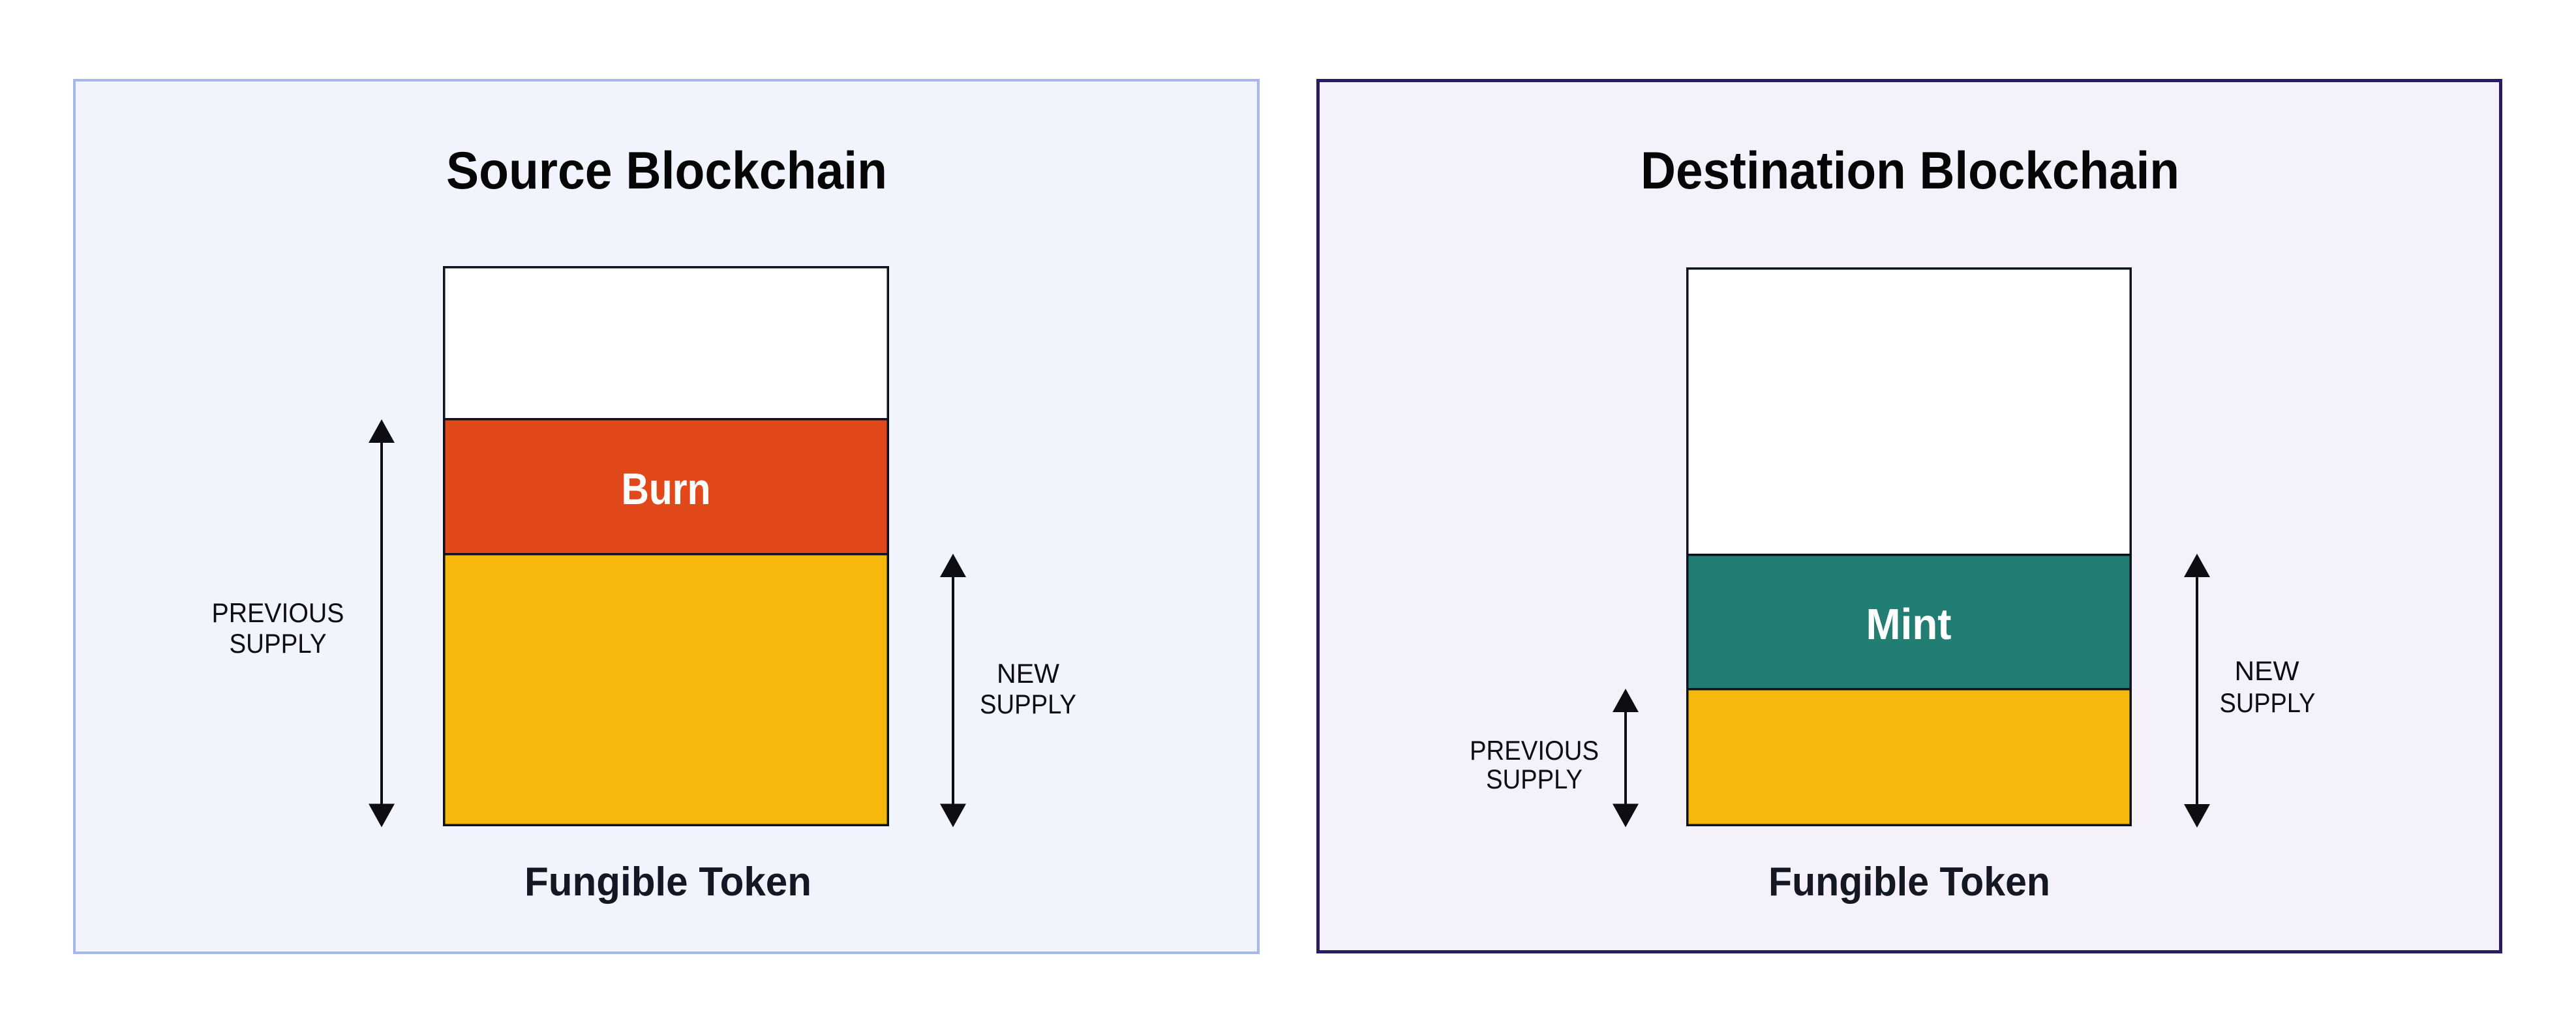 This screenshot has height=1033, width=2576. I want to click on svg-text: Source Blockchain, so click(666, 171).